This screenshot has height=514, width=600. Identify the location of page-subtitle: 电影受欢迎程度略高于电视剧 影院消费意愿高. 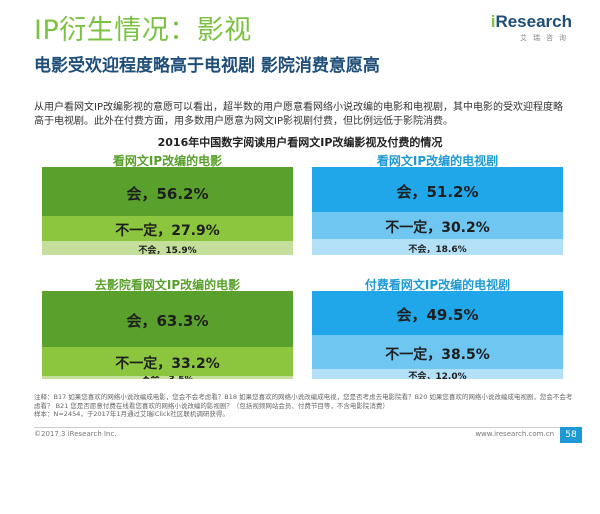
(207, 66).